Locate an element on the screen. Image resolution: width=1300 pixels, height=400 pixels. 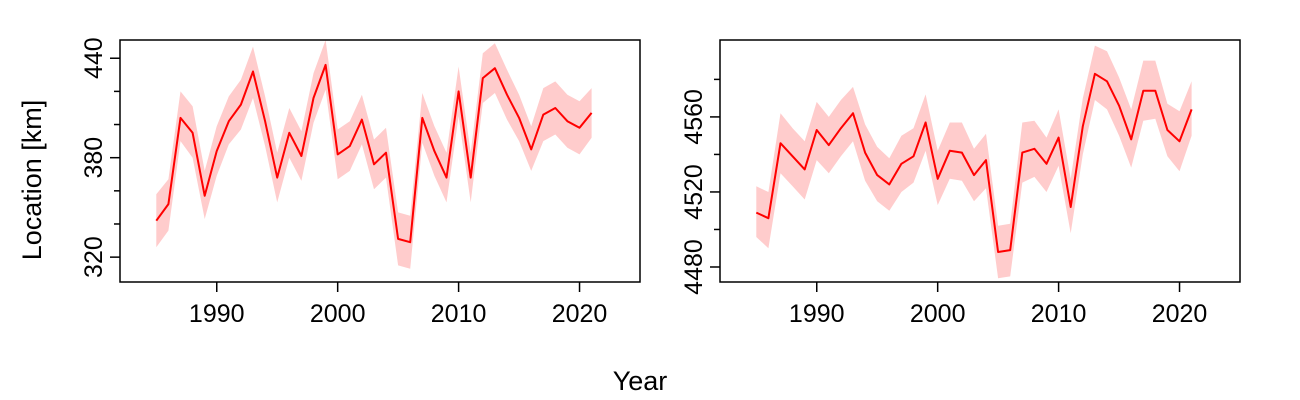
y-tick-label: 440 is located at coordinates (94, 58).